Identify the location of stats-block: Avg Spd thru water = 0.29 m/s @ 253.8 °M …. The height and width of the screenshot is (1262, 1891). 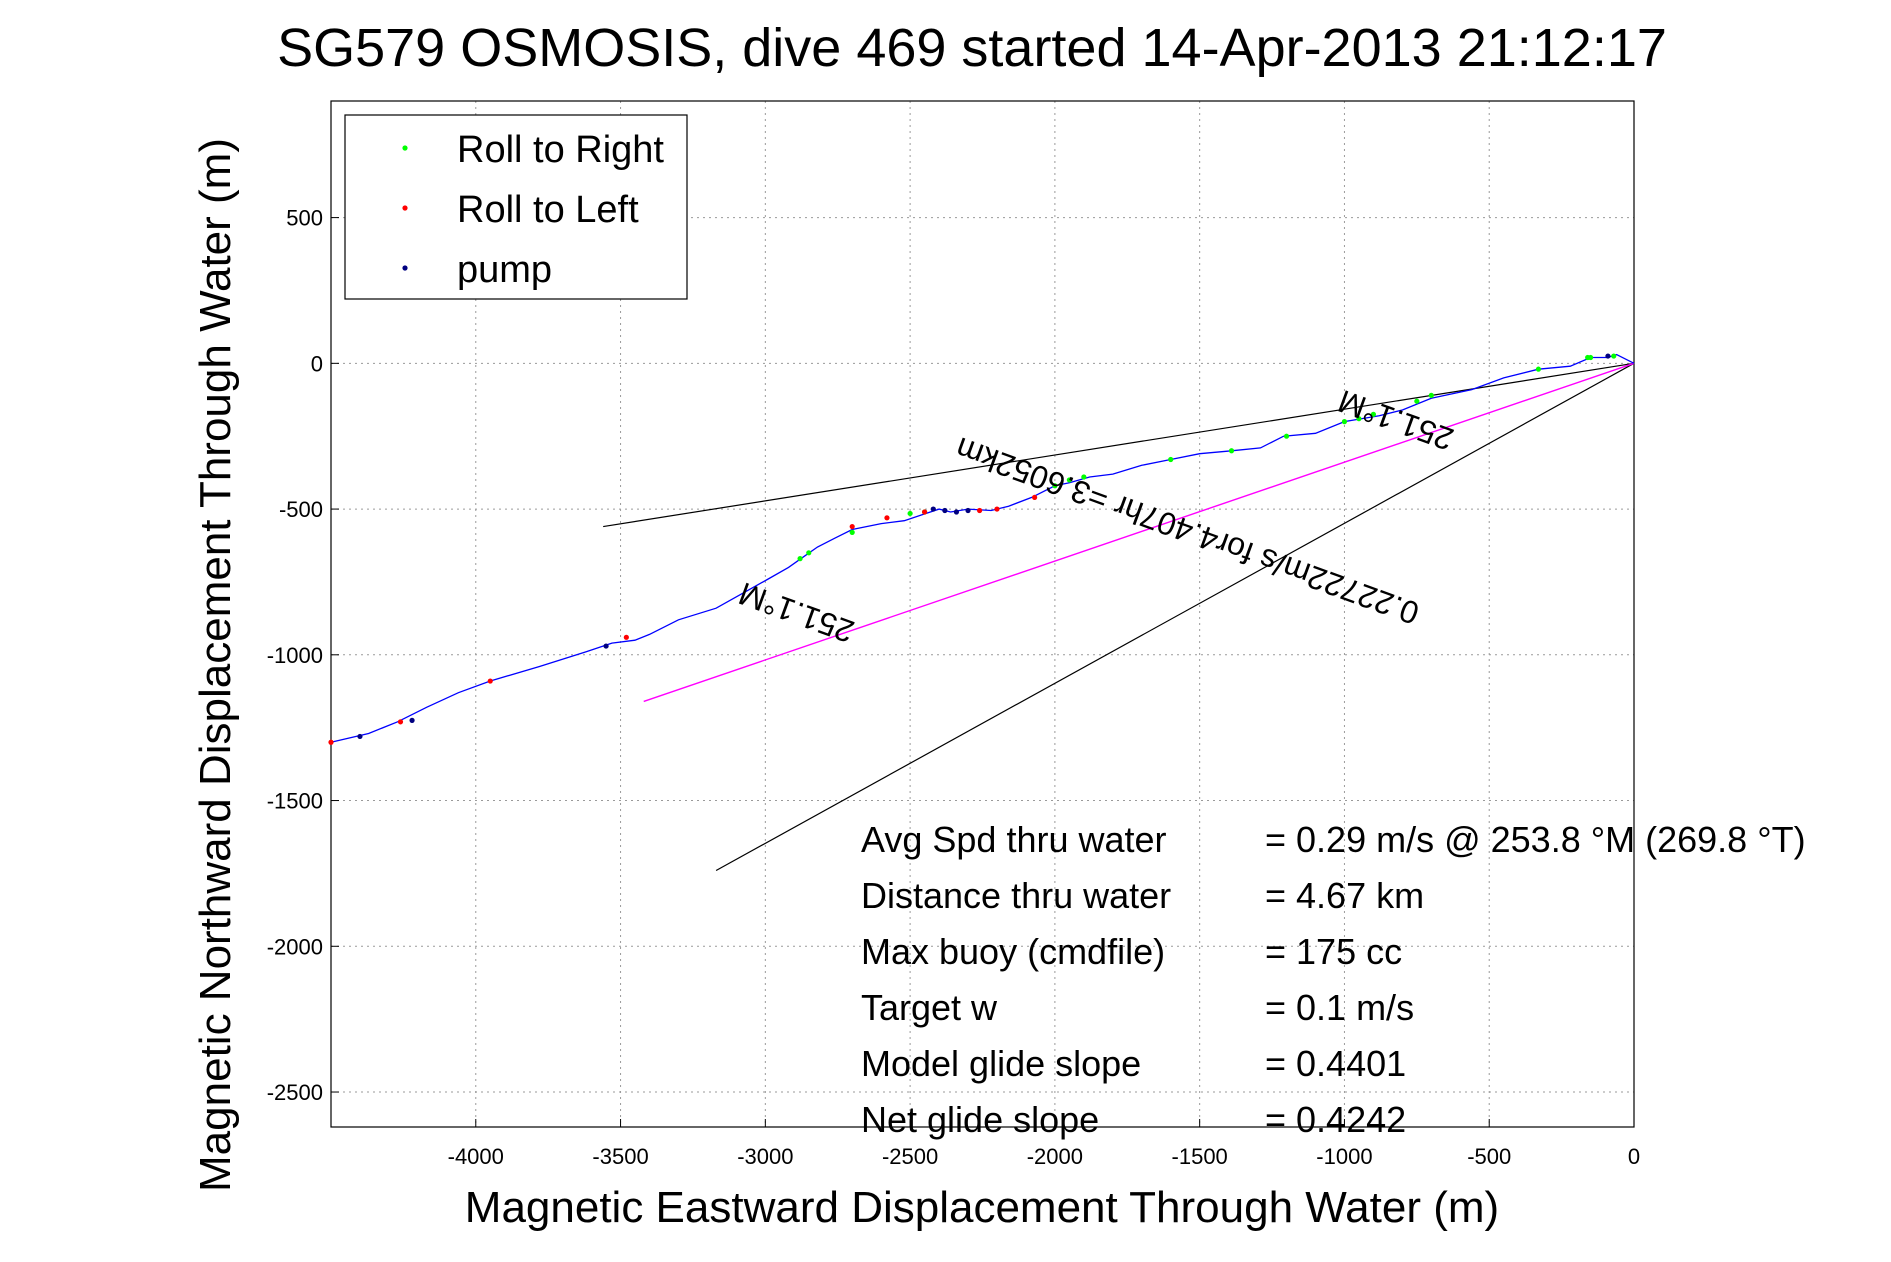
(1333, 979).